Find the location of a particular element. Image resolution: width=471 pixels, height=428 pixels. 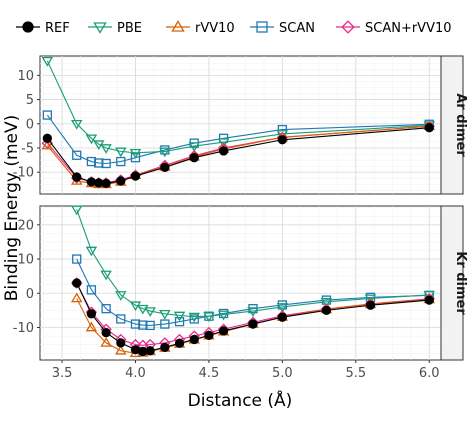

y-tick-label: 5 is located at coordinates (30, 100).